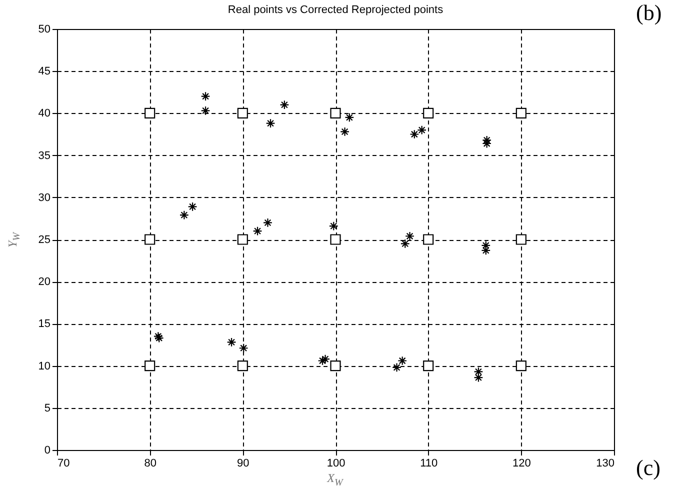 Image resolution: width=680 pixels, height=491 pixels. I want to click on y-tick-label: 40, so click(44, 114).